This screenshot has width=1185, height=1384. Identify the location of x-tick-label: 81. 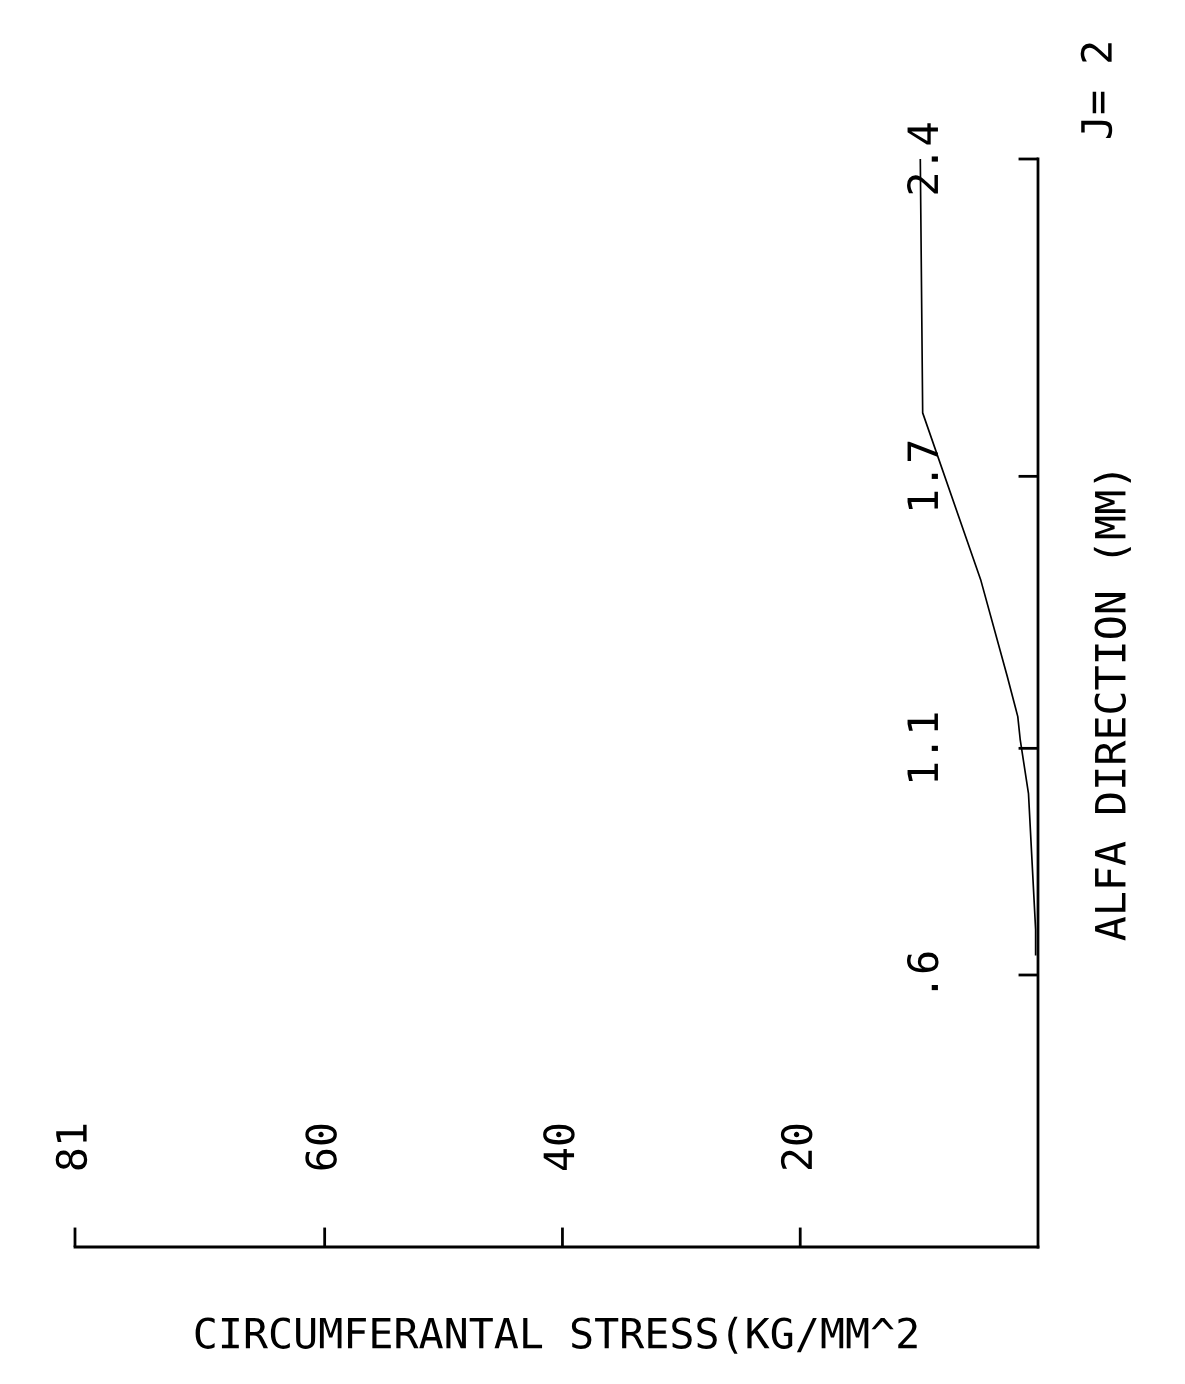
(71, 1147).